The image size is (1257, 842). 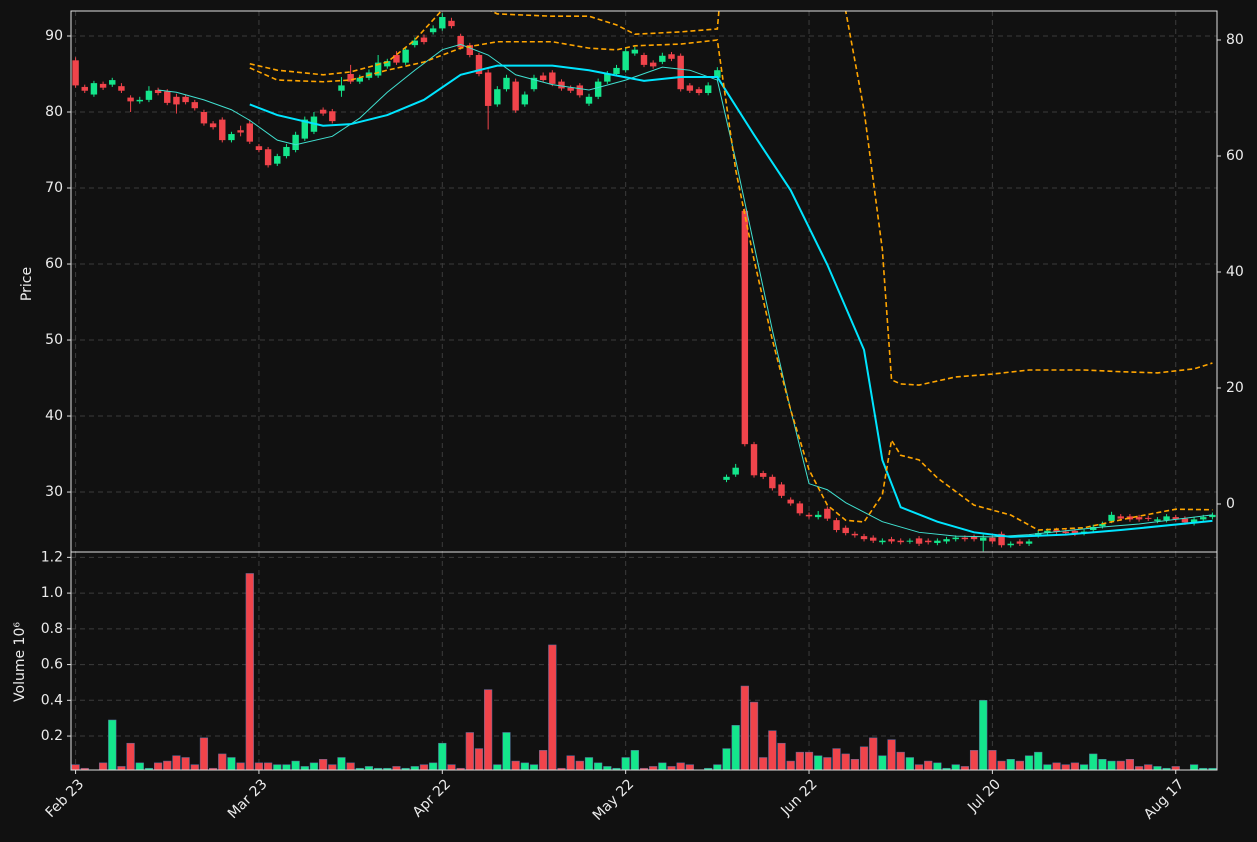 What do you see at coordinates (54, 264) in the screenshot?
I see `y-tick-label: 60` at bounding box center [54, 264].